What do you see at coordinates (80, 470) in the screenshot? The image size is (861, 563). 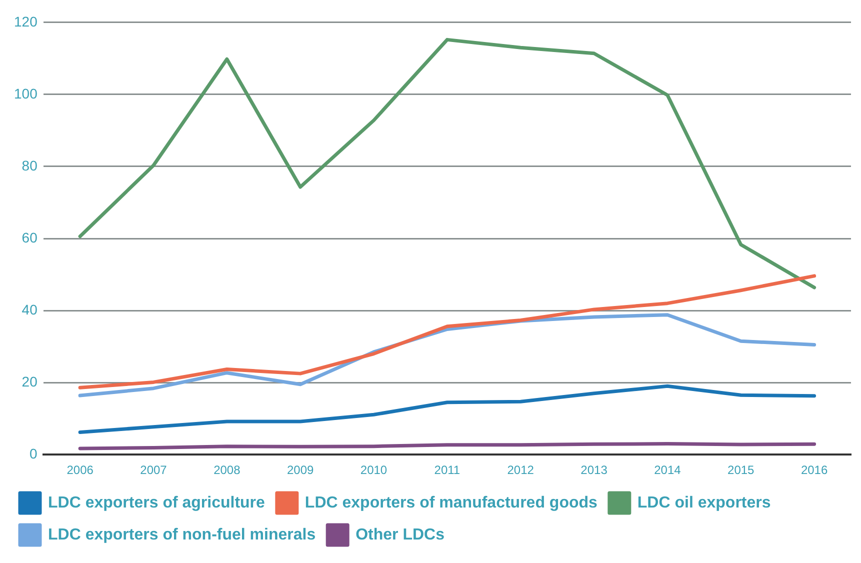 I see `x-tick-label: 2006` at bounding box center [80, 470].